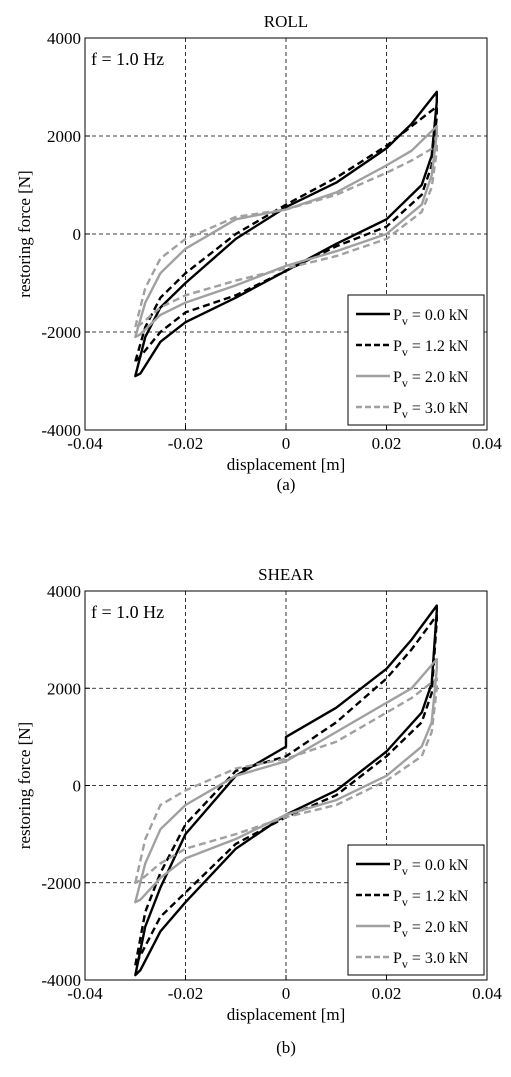 Image resolution: width=511 pixels, height=1077 pixels. What do you see at coordinates (286, 484) in the screenshot?
I see `figure-caption: (a)` at bounding box center [286, 484].